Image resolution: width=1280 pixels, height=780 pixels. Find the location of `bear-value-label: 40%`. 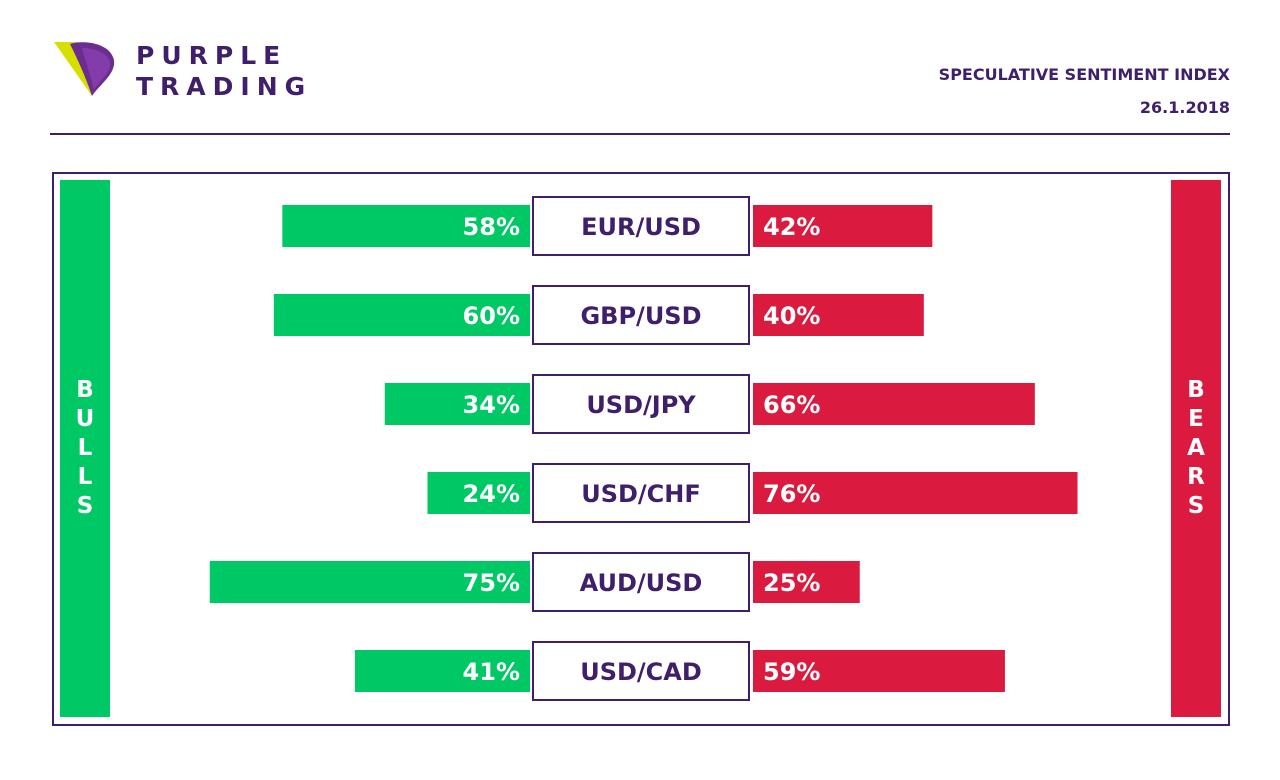

bear-value-label: 40% is located at coordinates (791, 316).